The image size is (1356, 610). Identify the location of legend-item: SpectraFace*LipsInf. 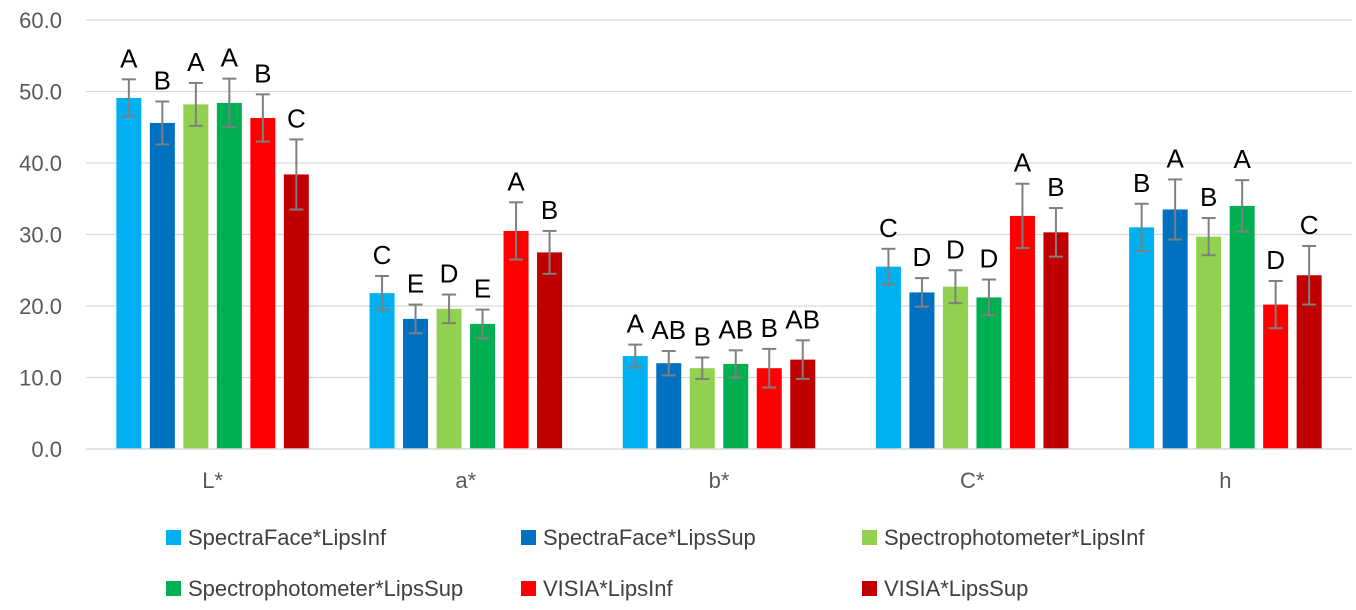
(276, 537).